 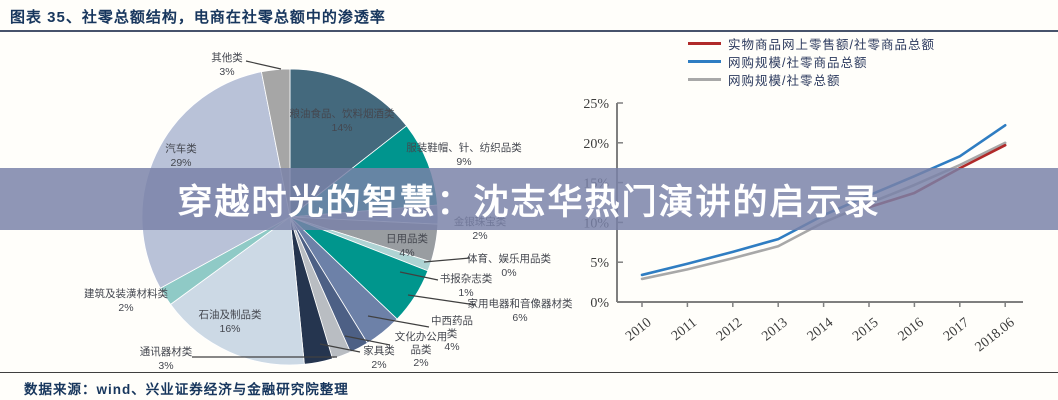 I want to click on pie-label-name: 书报杂志类, so click(x=466, y=279).